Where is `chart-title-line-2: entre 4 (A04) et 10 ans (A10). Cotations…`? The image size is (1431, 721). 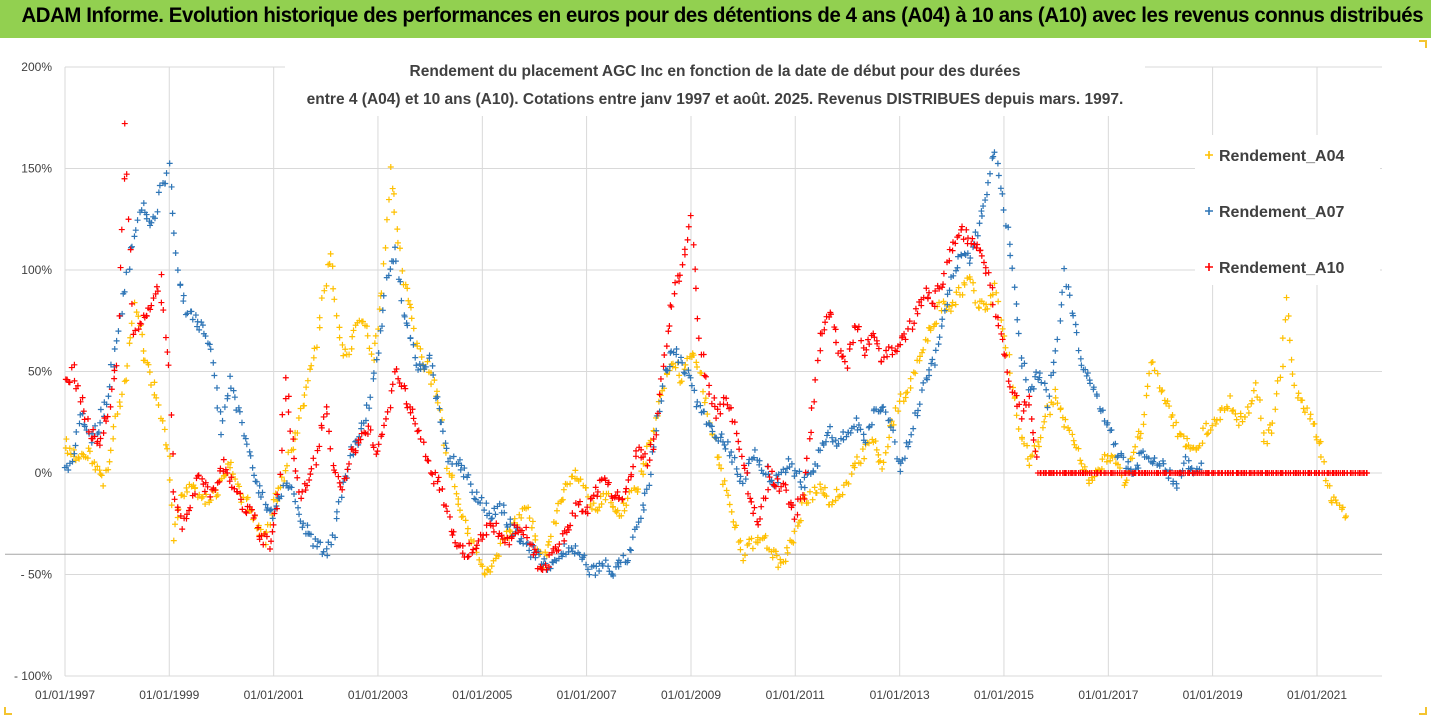 chart-title-line-2: entre 4 (A04) et 10 ans (A10). Cotations… is located at coordinates (715, 99).